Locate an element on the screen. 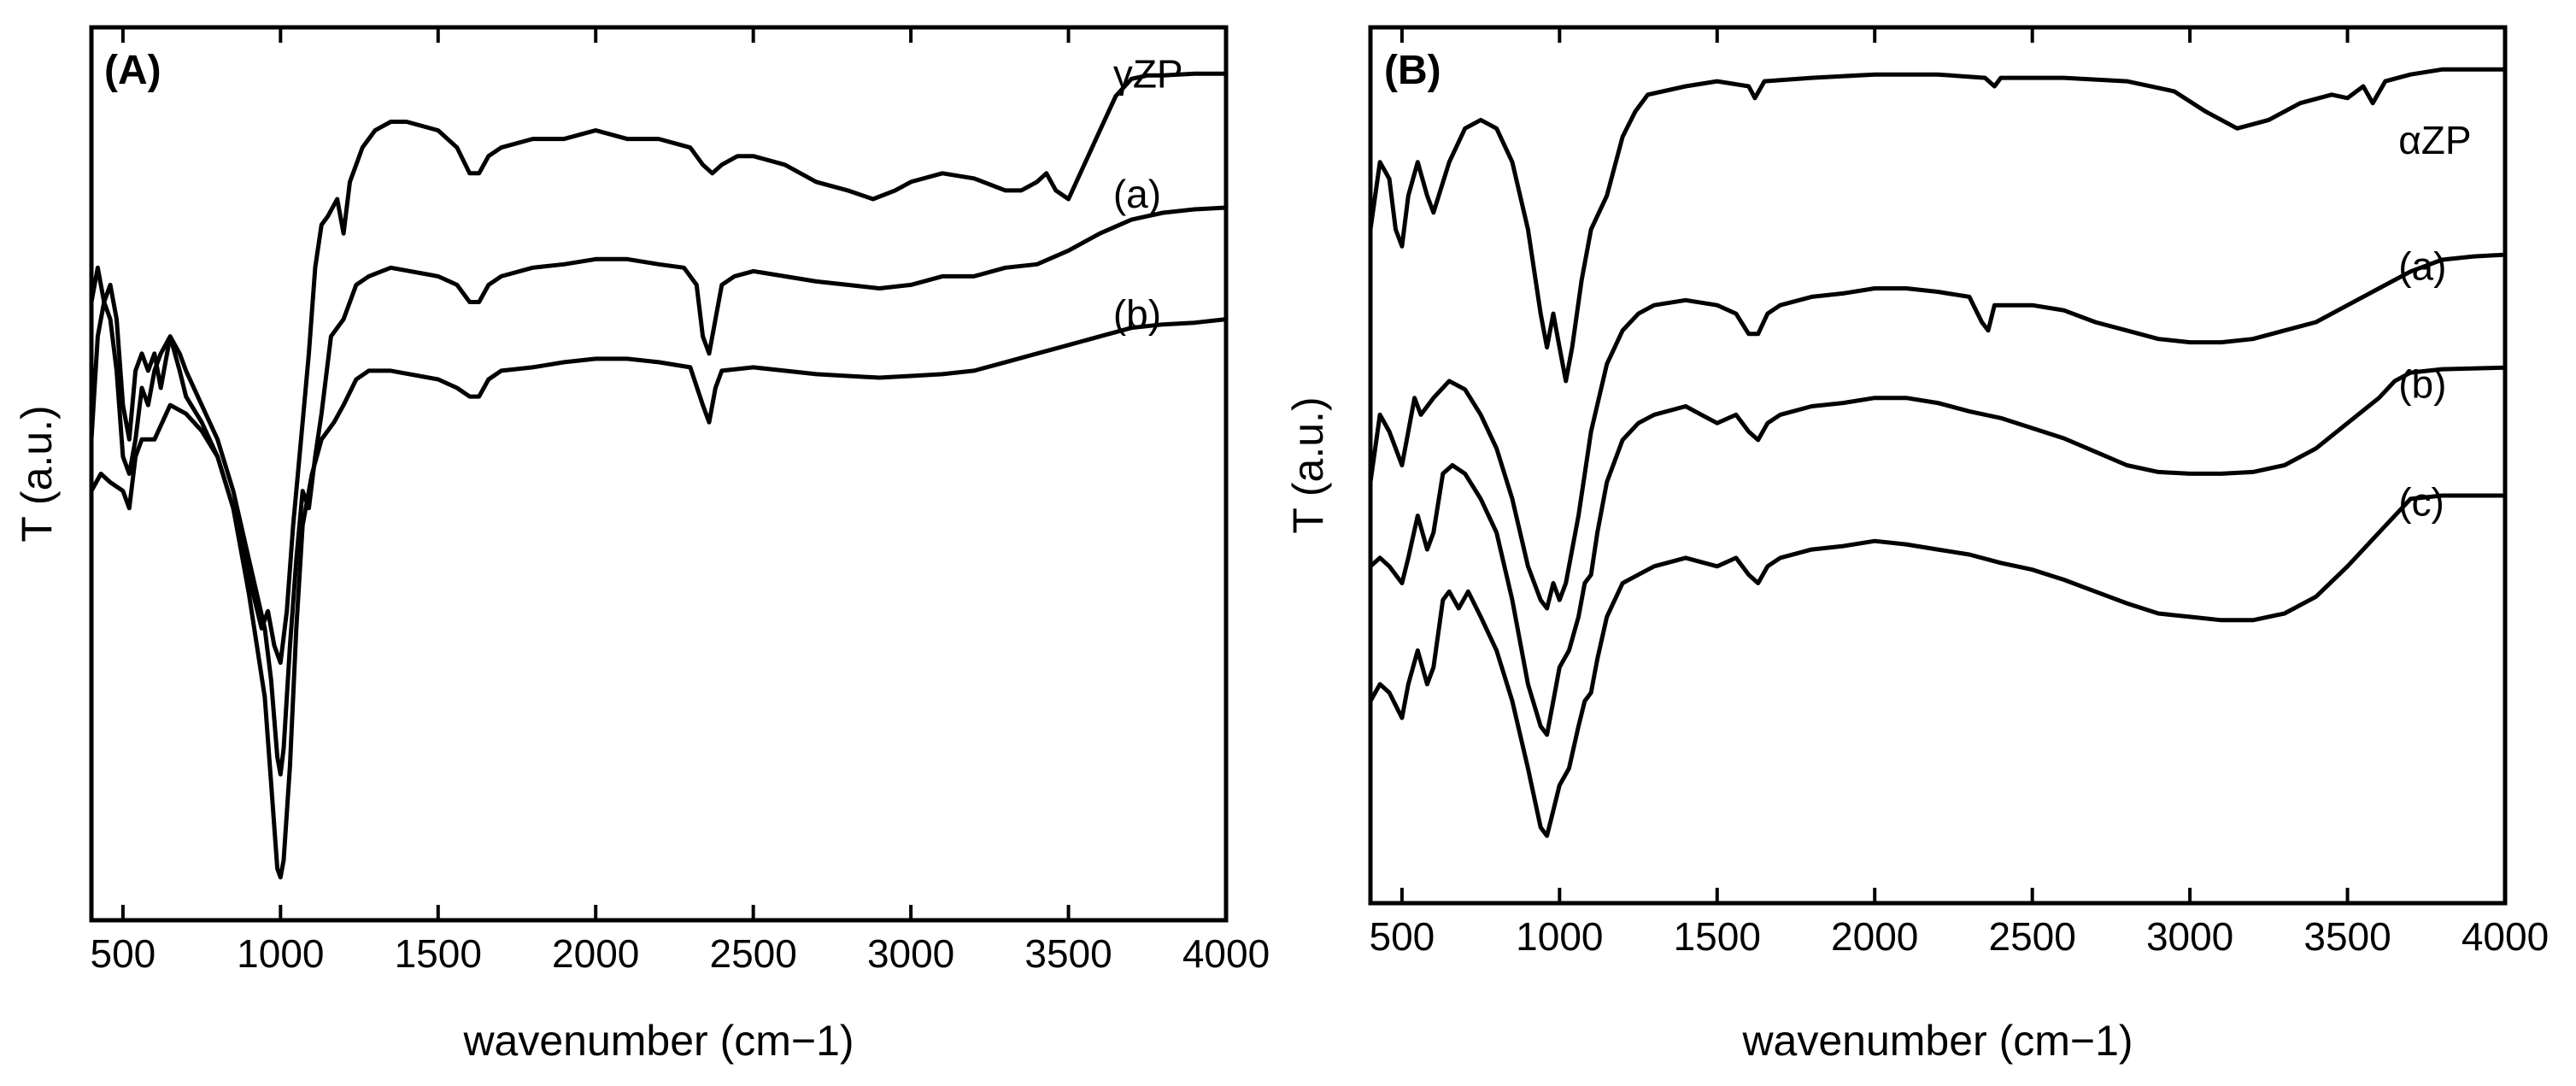 Image resolution: width=2576 pixels, height=1086 pixels. x-tick-label-a-1500: 1500 is located at coordinates (439, 953).